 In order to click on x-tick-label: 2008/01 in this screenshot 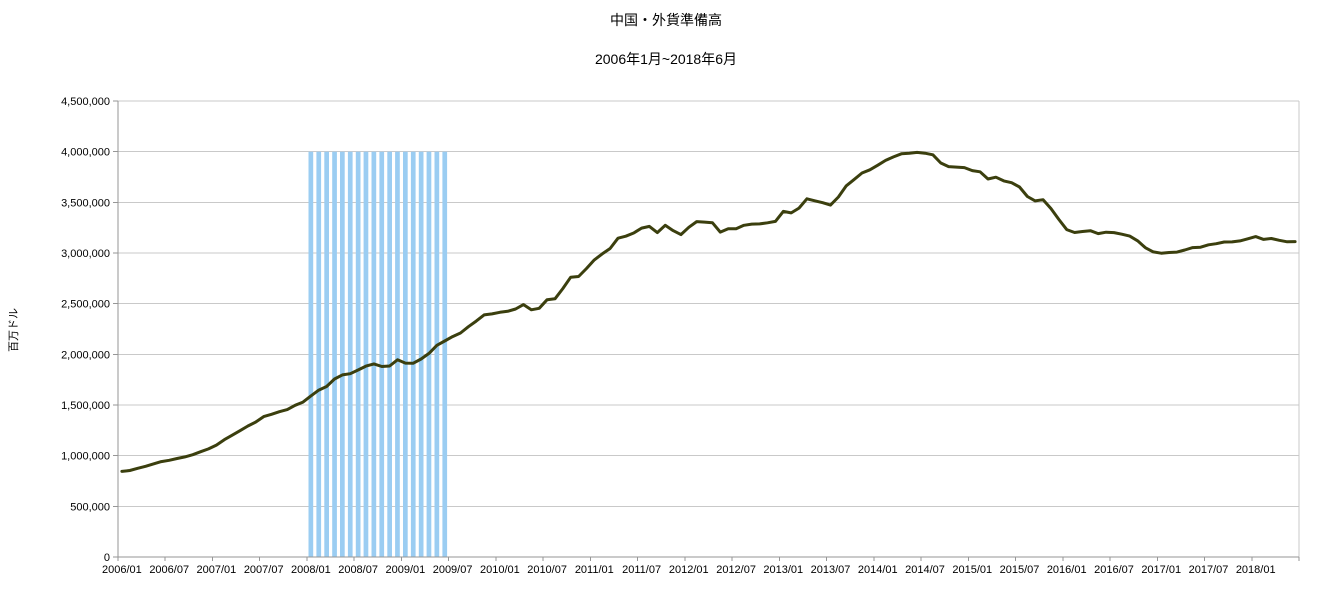, I will do `click(311, 570)`.